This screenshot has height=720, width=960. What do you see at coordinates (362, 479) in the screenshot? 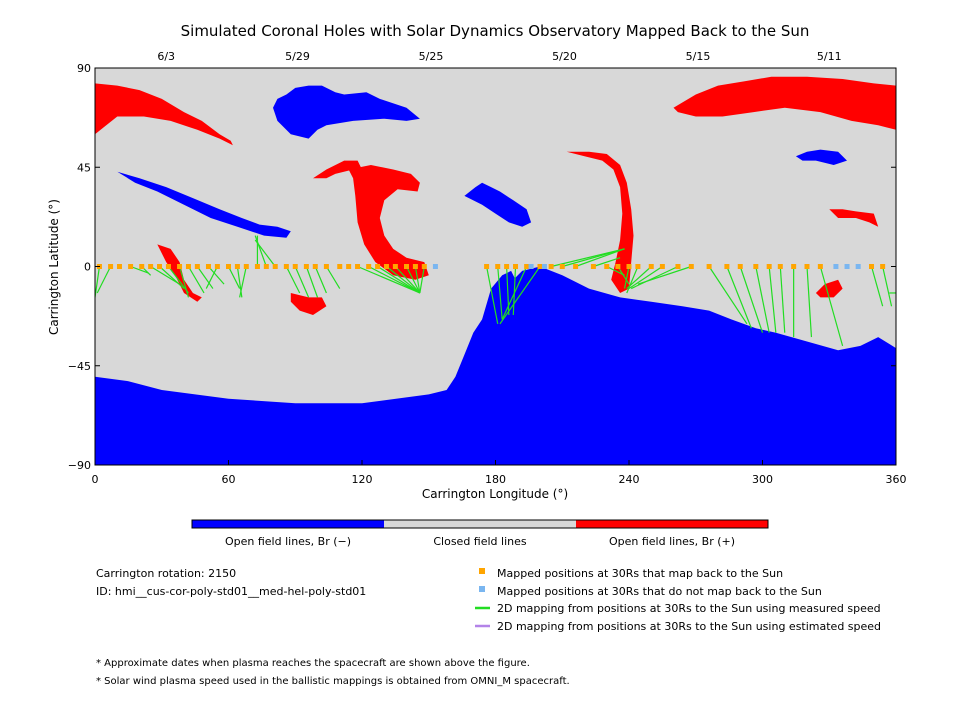
I see `x-tick-label: 120` at bounding box center [362, 479].